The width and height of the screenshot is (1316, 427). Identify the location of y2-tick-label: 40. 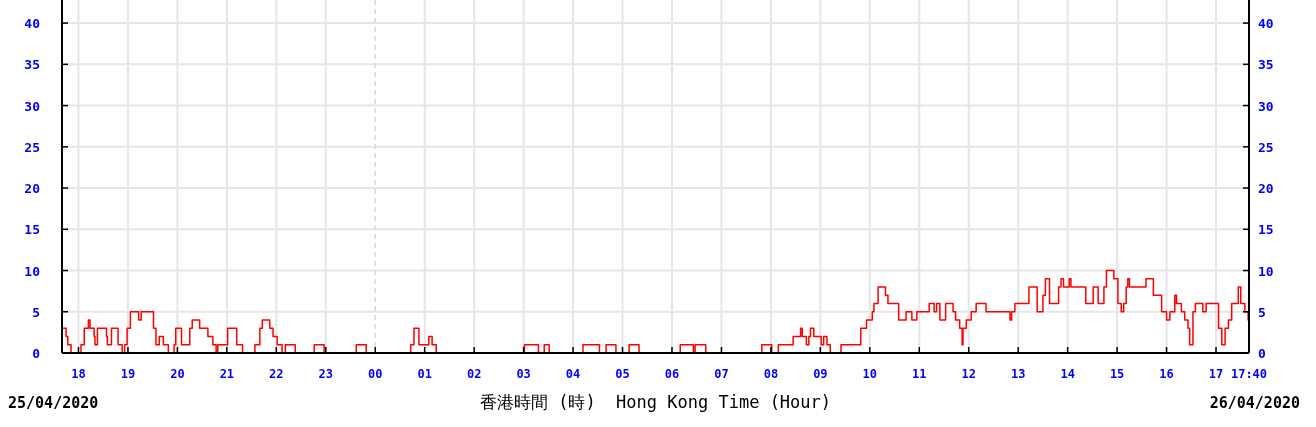
(1266, 24).